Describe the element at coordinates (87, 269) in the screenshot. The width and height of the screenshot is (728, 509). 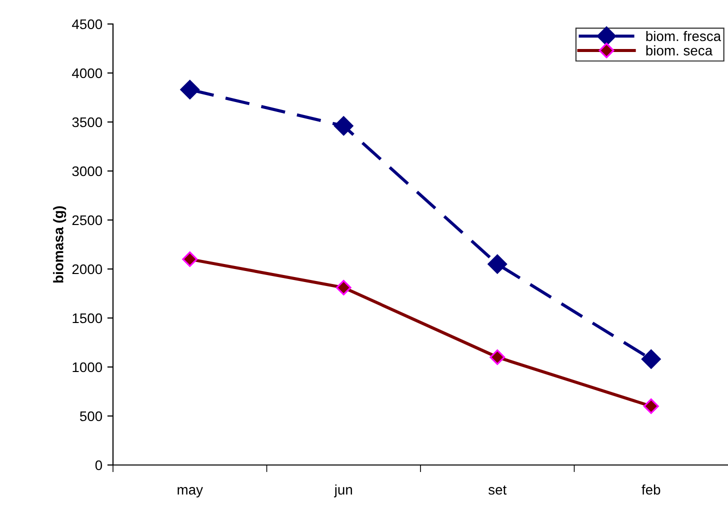
I see `y-tick-label: 2000` at that location.